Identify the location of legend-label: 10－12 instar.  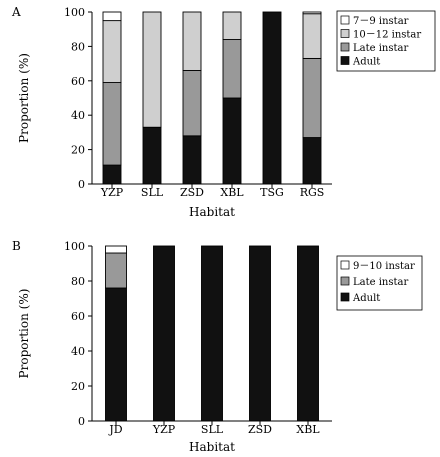
(387, 35).